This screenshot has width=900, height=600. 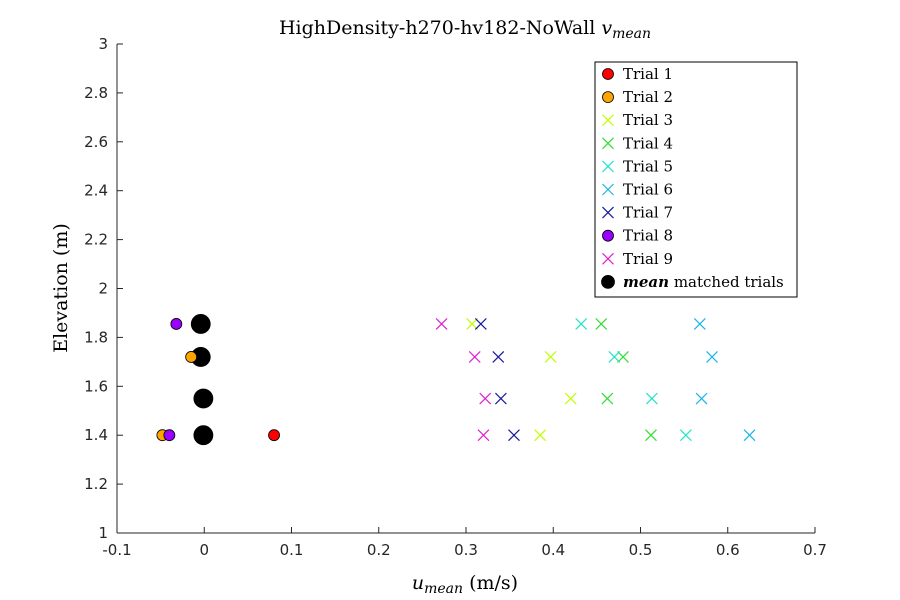 What do you see at coordinates (631, 34) in the screenshot?
I see `chart-title-sub: mean` at bounding box center [631, 34].